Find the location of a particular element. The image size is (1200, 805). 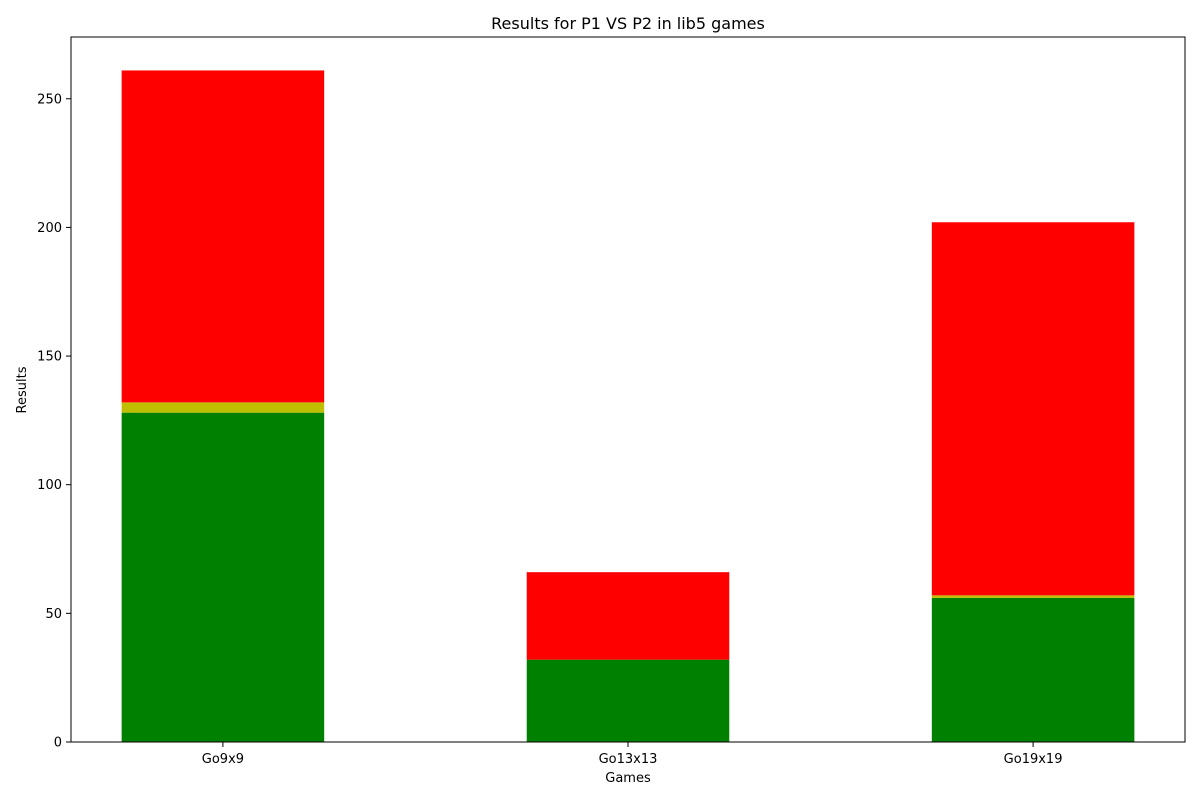

y-tick-label: 250 is located at coordinates (49, 99).